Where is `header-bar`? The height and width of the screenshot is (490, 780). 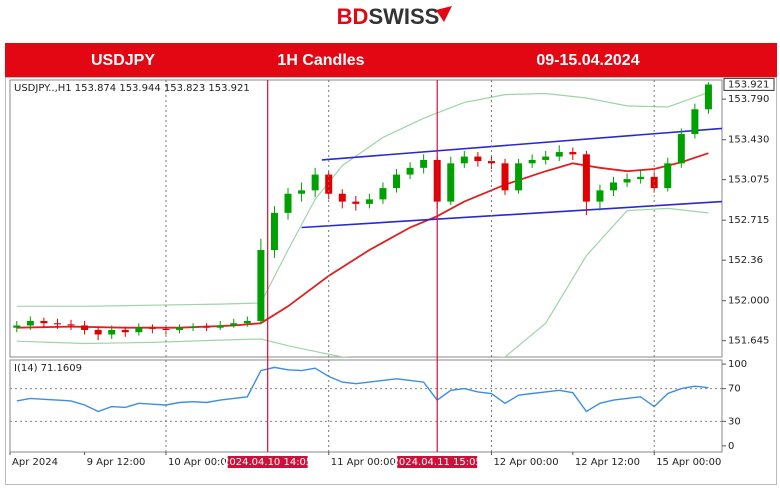
header-bar is located at coordinates (391, 60).